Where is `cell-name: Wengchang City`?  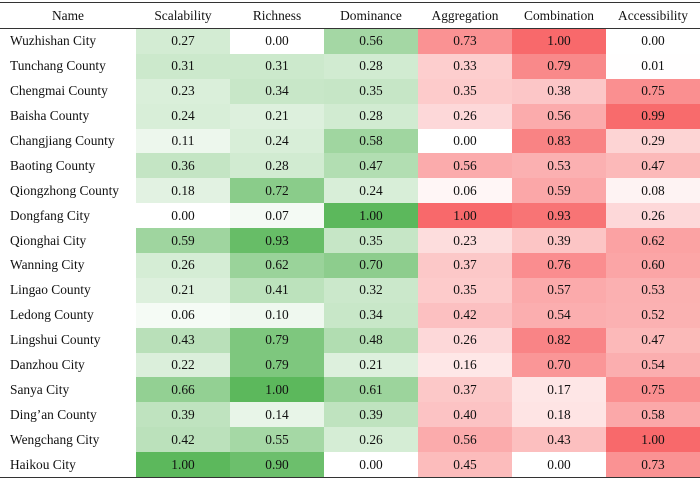
cell-name: Wengchang City is located at coordinates (55, 439).